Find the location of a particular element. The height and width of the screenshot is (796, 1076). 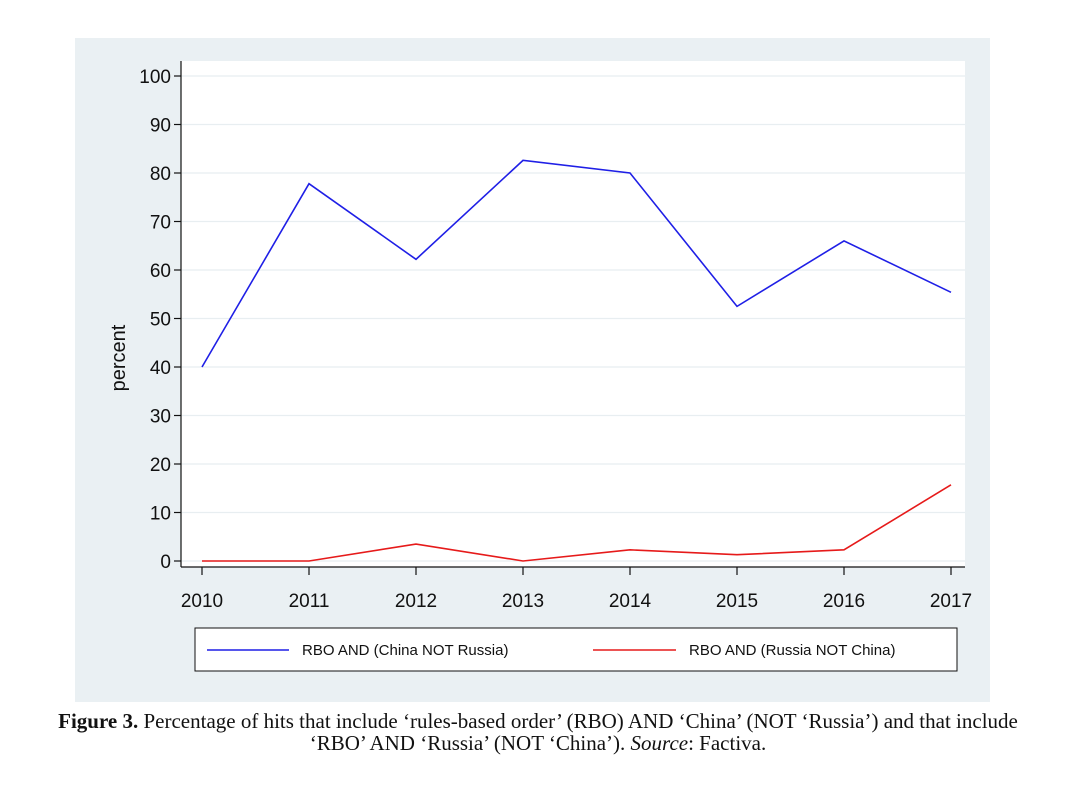

caption-source-label: Source is located at coordinates (659, 743).